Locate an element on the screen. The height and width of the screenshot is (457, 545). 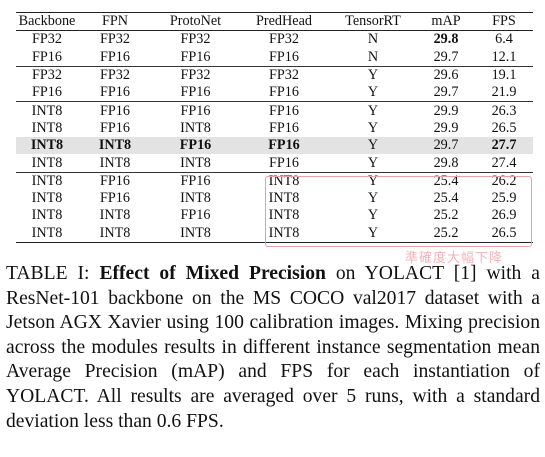
table-cell: 21.9 is located at coordinates (504, 92).